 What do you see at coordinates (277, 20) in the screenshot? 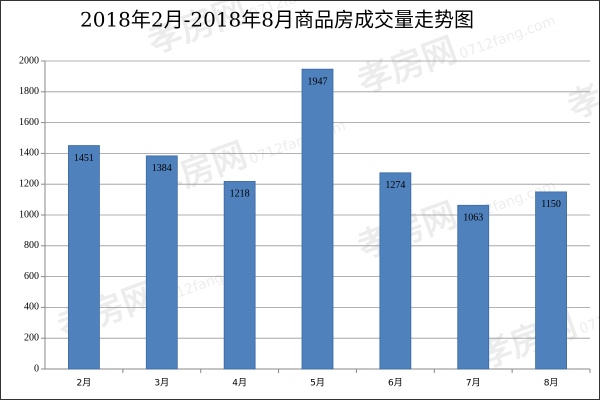
I see `chart-title: 2018年2月-2018年8月商品房成交量走势图` at bounding box center [277, 20].